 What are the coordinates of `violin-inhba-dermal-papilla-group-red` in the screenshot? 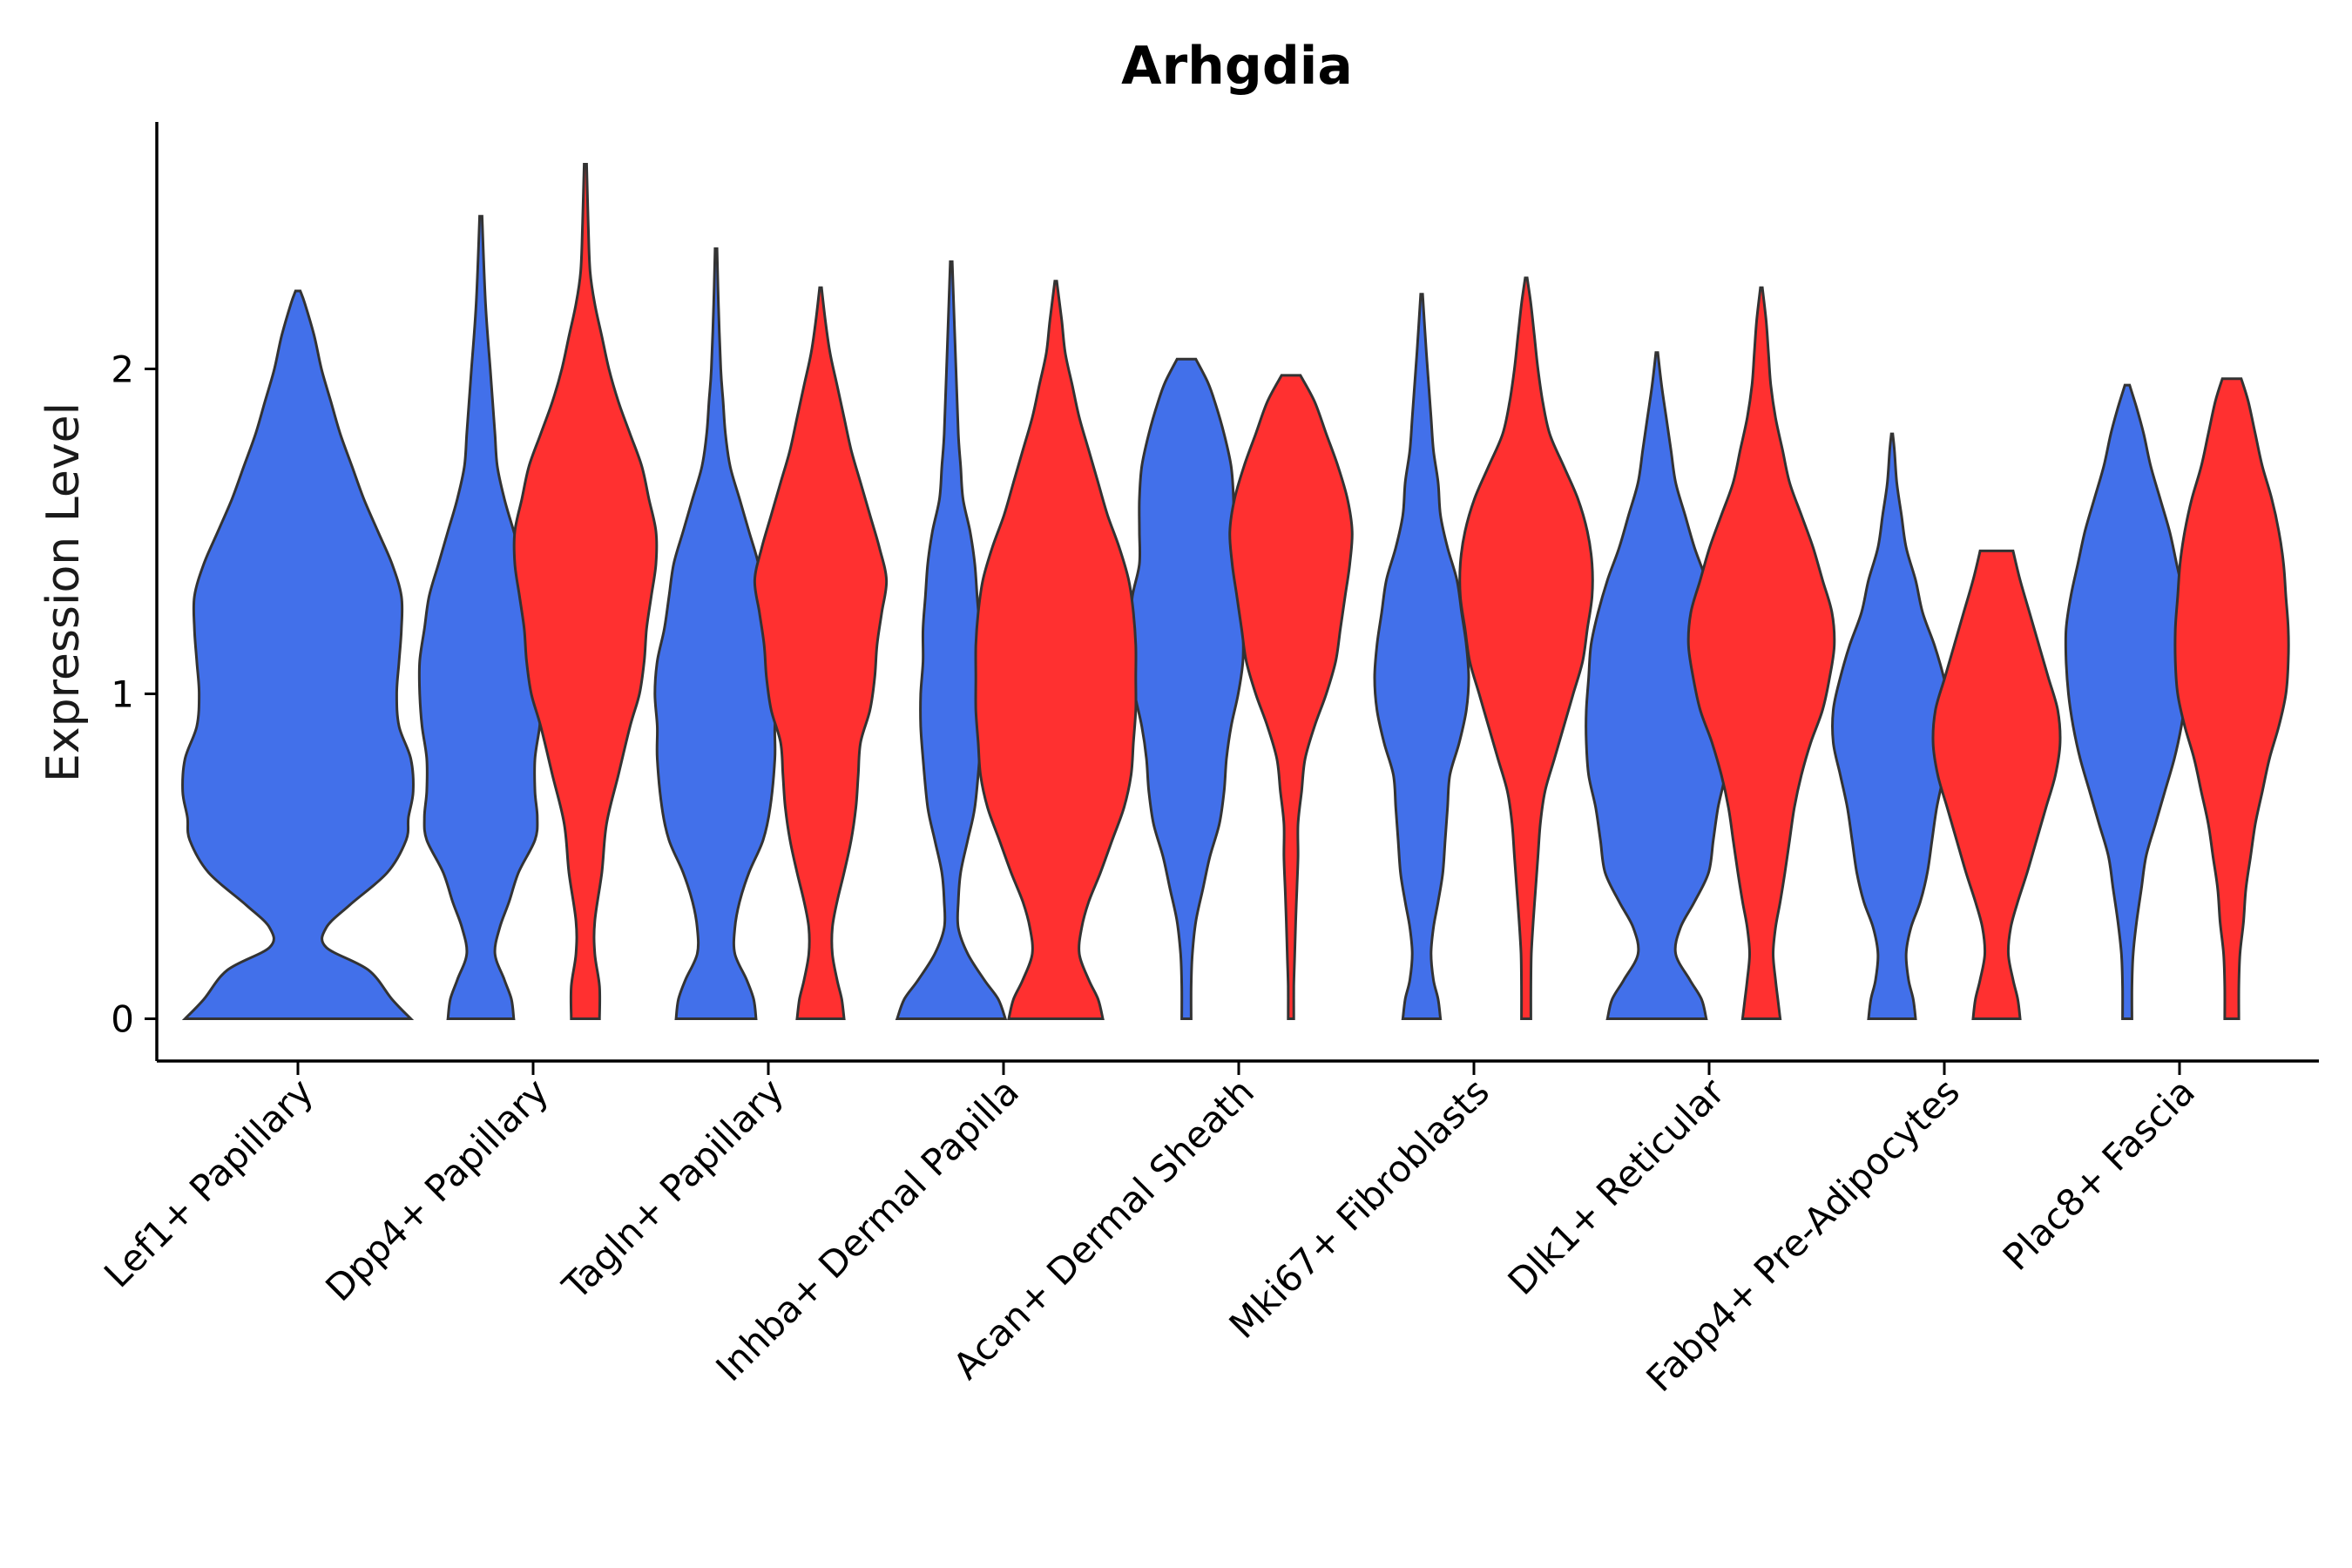 It's located at (1056, 650).